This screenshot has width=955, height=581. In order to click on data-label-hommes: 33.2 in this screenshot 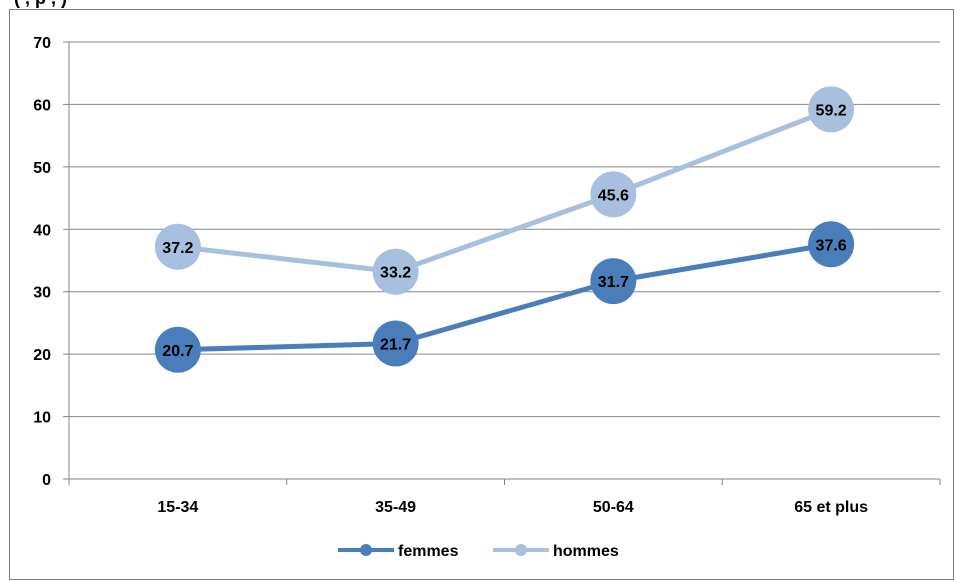, I will do `click(395, 273)`.